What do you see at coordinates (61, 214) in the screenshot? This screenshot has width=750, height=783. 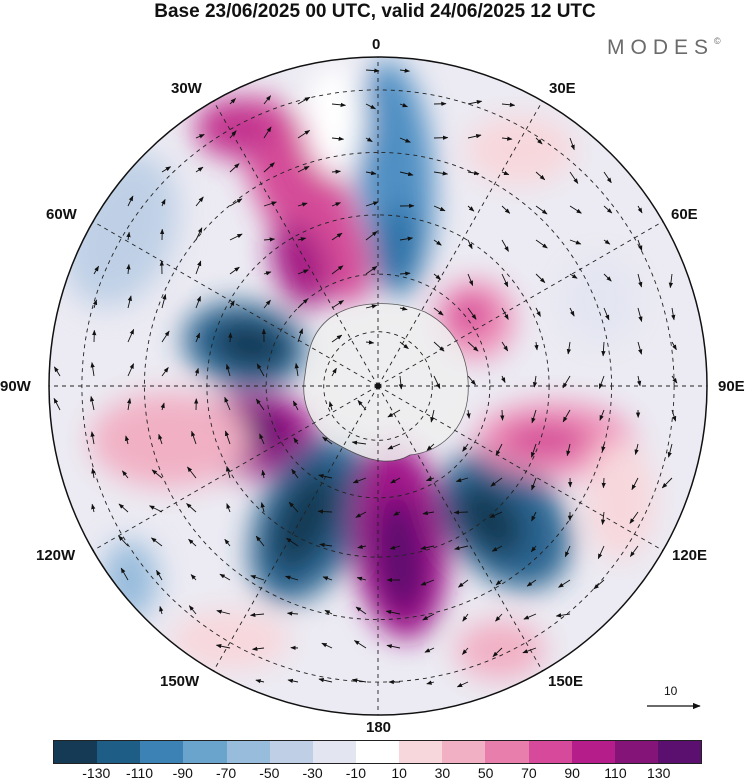 I see `lon-label-60w: 60W` at bounding box center [61, 214].